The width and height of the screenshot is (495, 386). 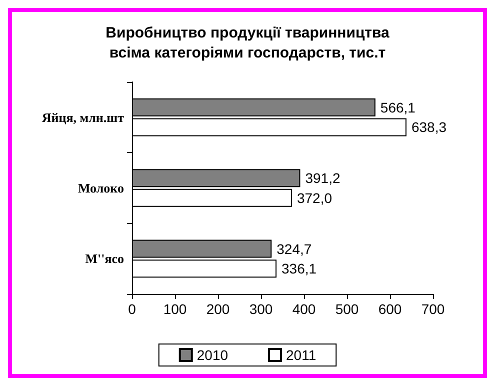 What do you see at coordinates (261, 309) in the screenshot?
I see `x-tick-label: 300` at bounding box center [261, 309].